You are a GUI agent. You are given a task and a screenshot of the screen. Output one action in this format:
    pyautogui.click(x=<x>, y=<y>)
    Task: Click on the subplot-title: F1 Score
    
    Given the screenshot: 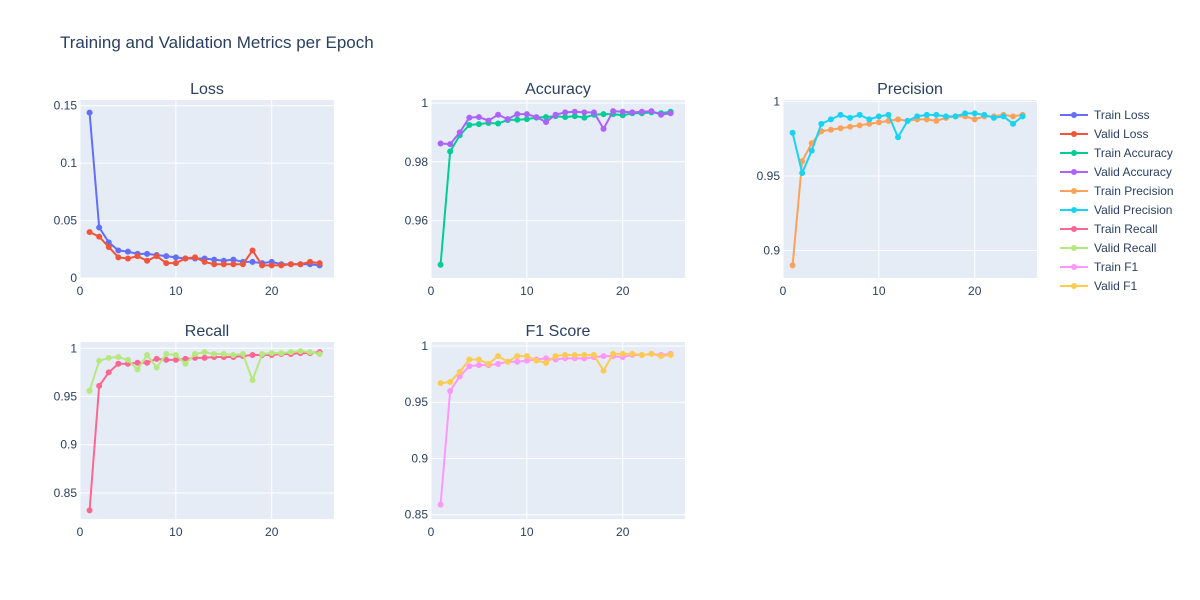 What is the action you would take?
    pyautogui.click(x=558, y=331)
    